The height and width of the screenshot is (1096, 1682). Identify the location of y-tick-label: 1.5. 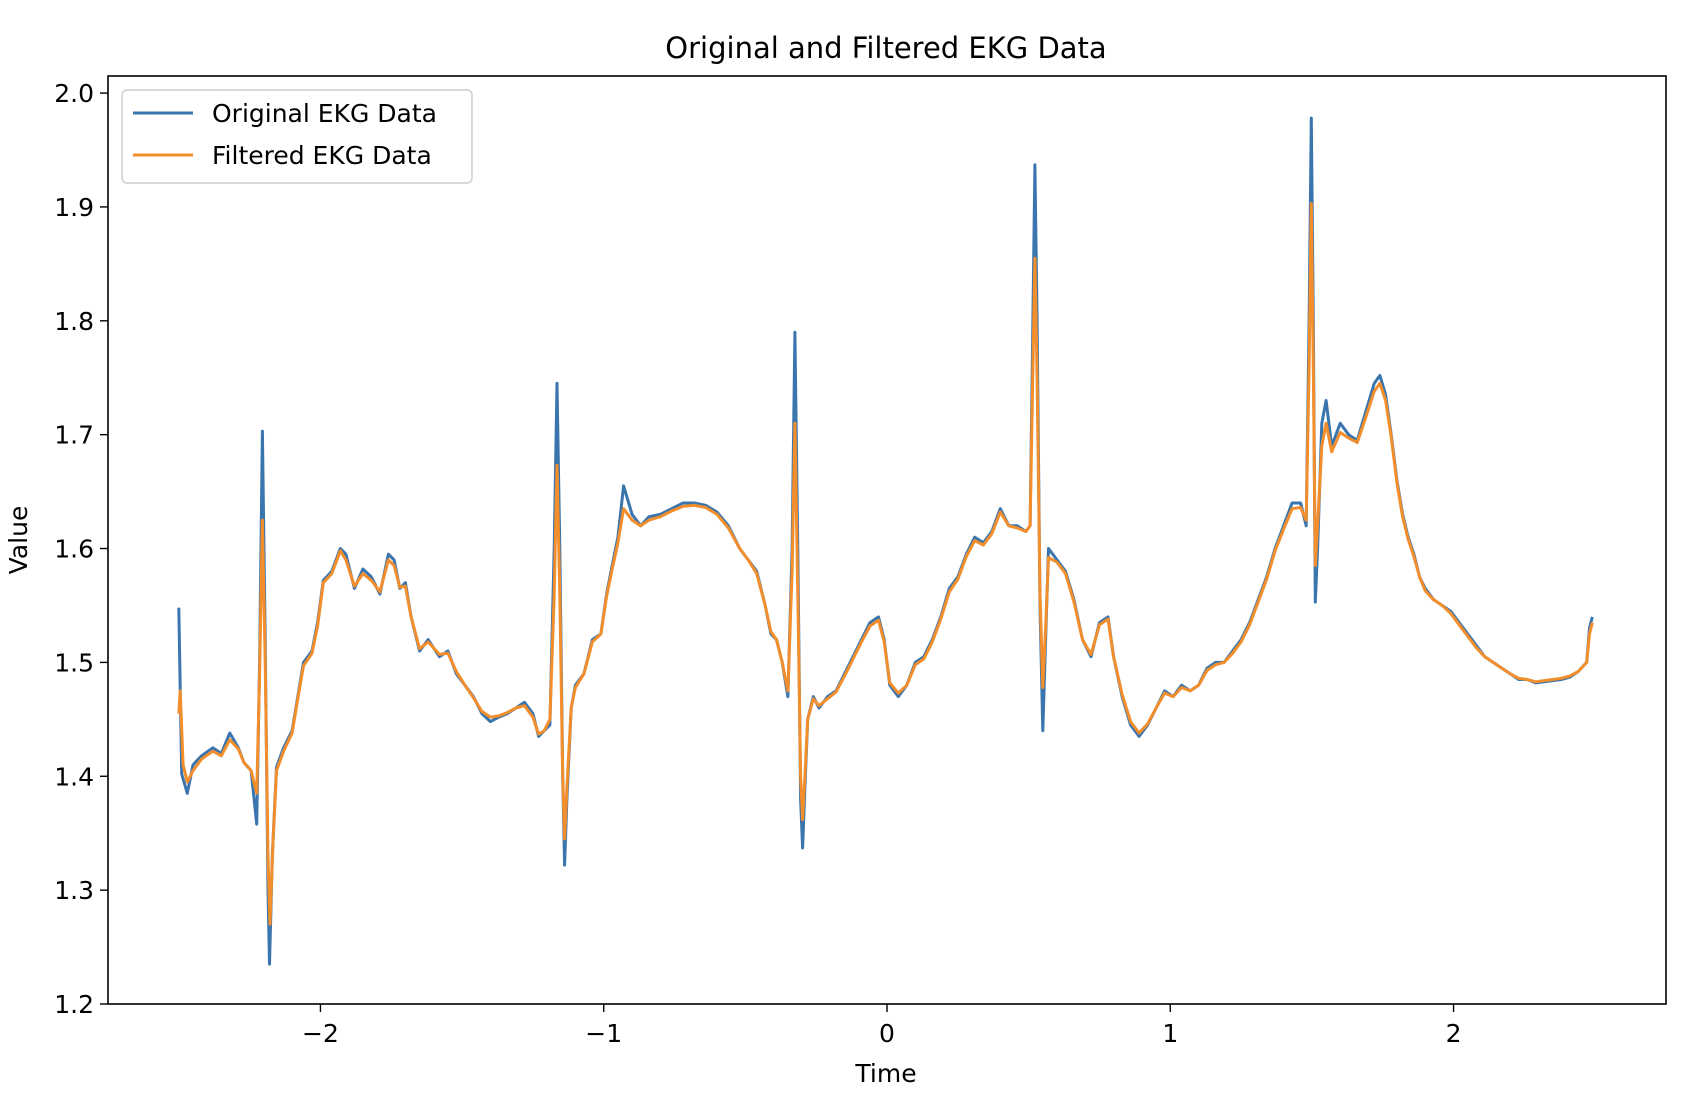
(74, 662).